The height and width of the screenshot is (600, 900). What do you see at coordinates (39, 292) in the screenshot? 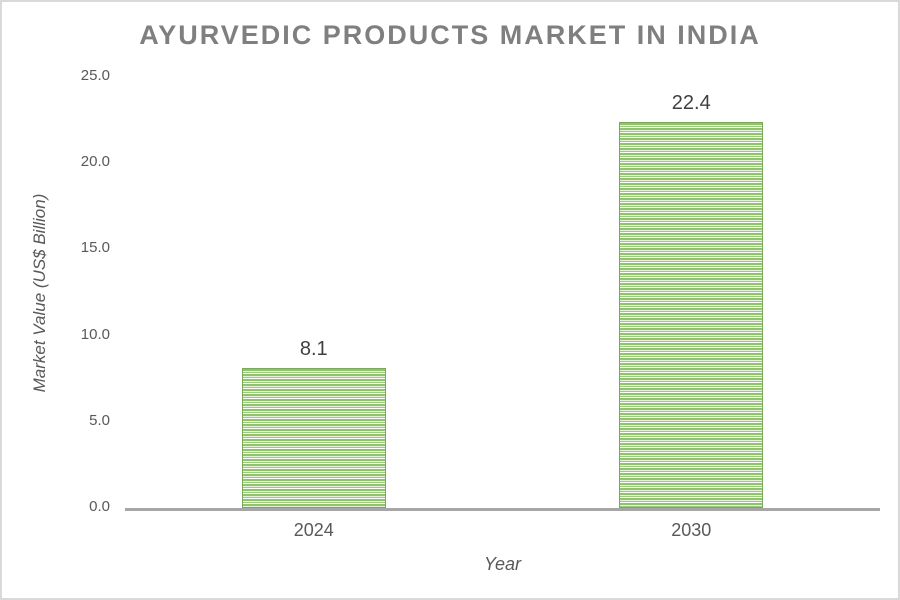
I see `y-axis-title: Market Value (US$ Billion)` at bounding box center [39, 292].